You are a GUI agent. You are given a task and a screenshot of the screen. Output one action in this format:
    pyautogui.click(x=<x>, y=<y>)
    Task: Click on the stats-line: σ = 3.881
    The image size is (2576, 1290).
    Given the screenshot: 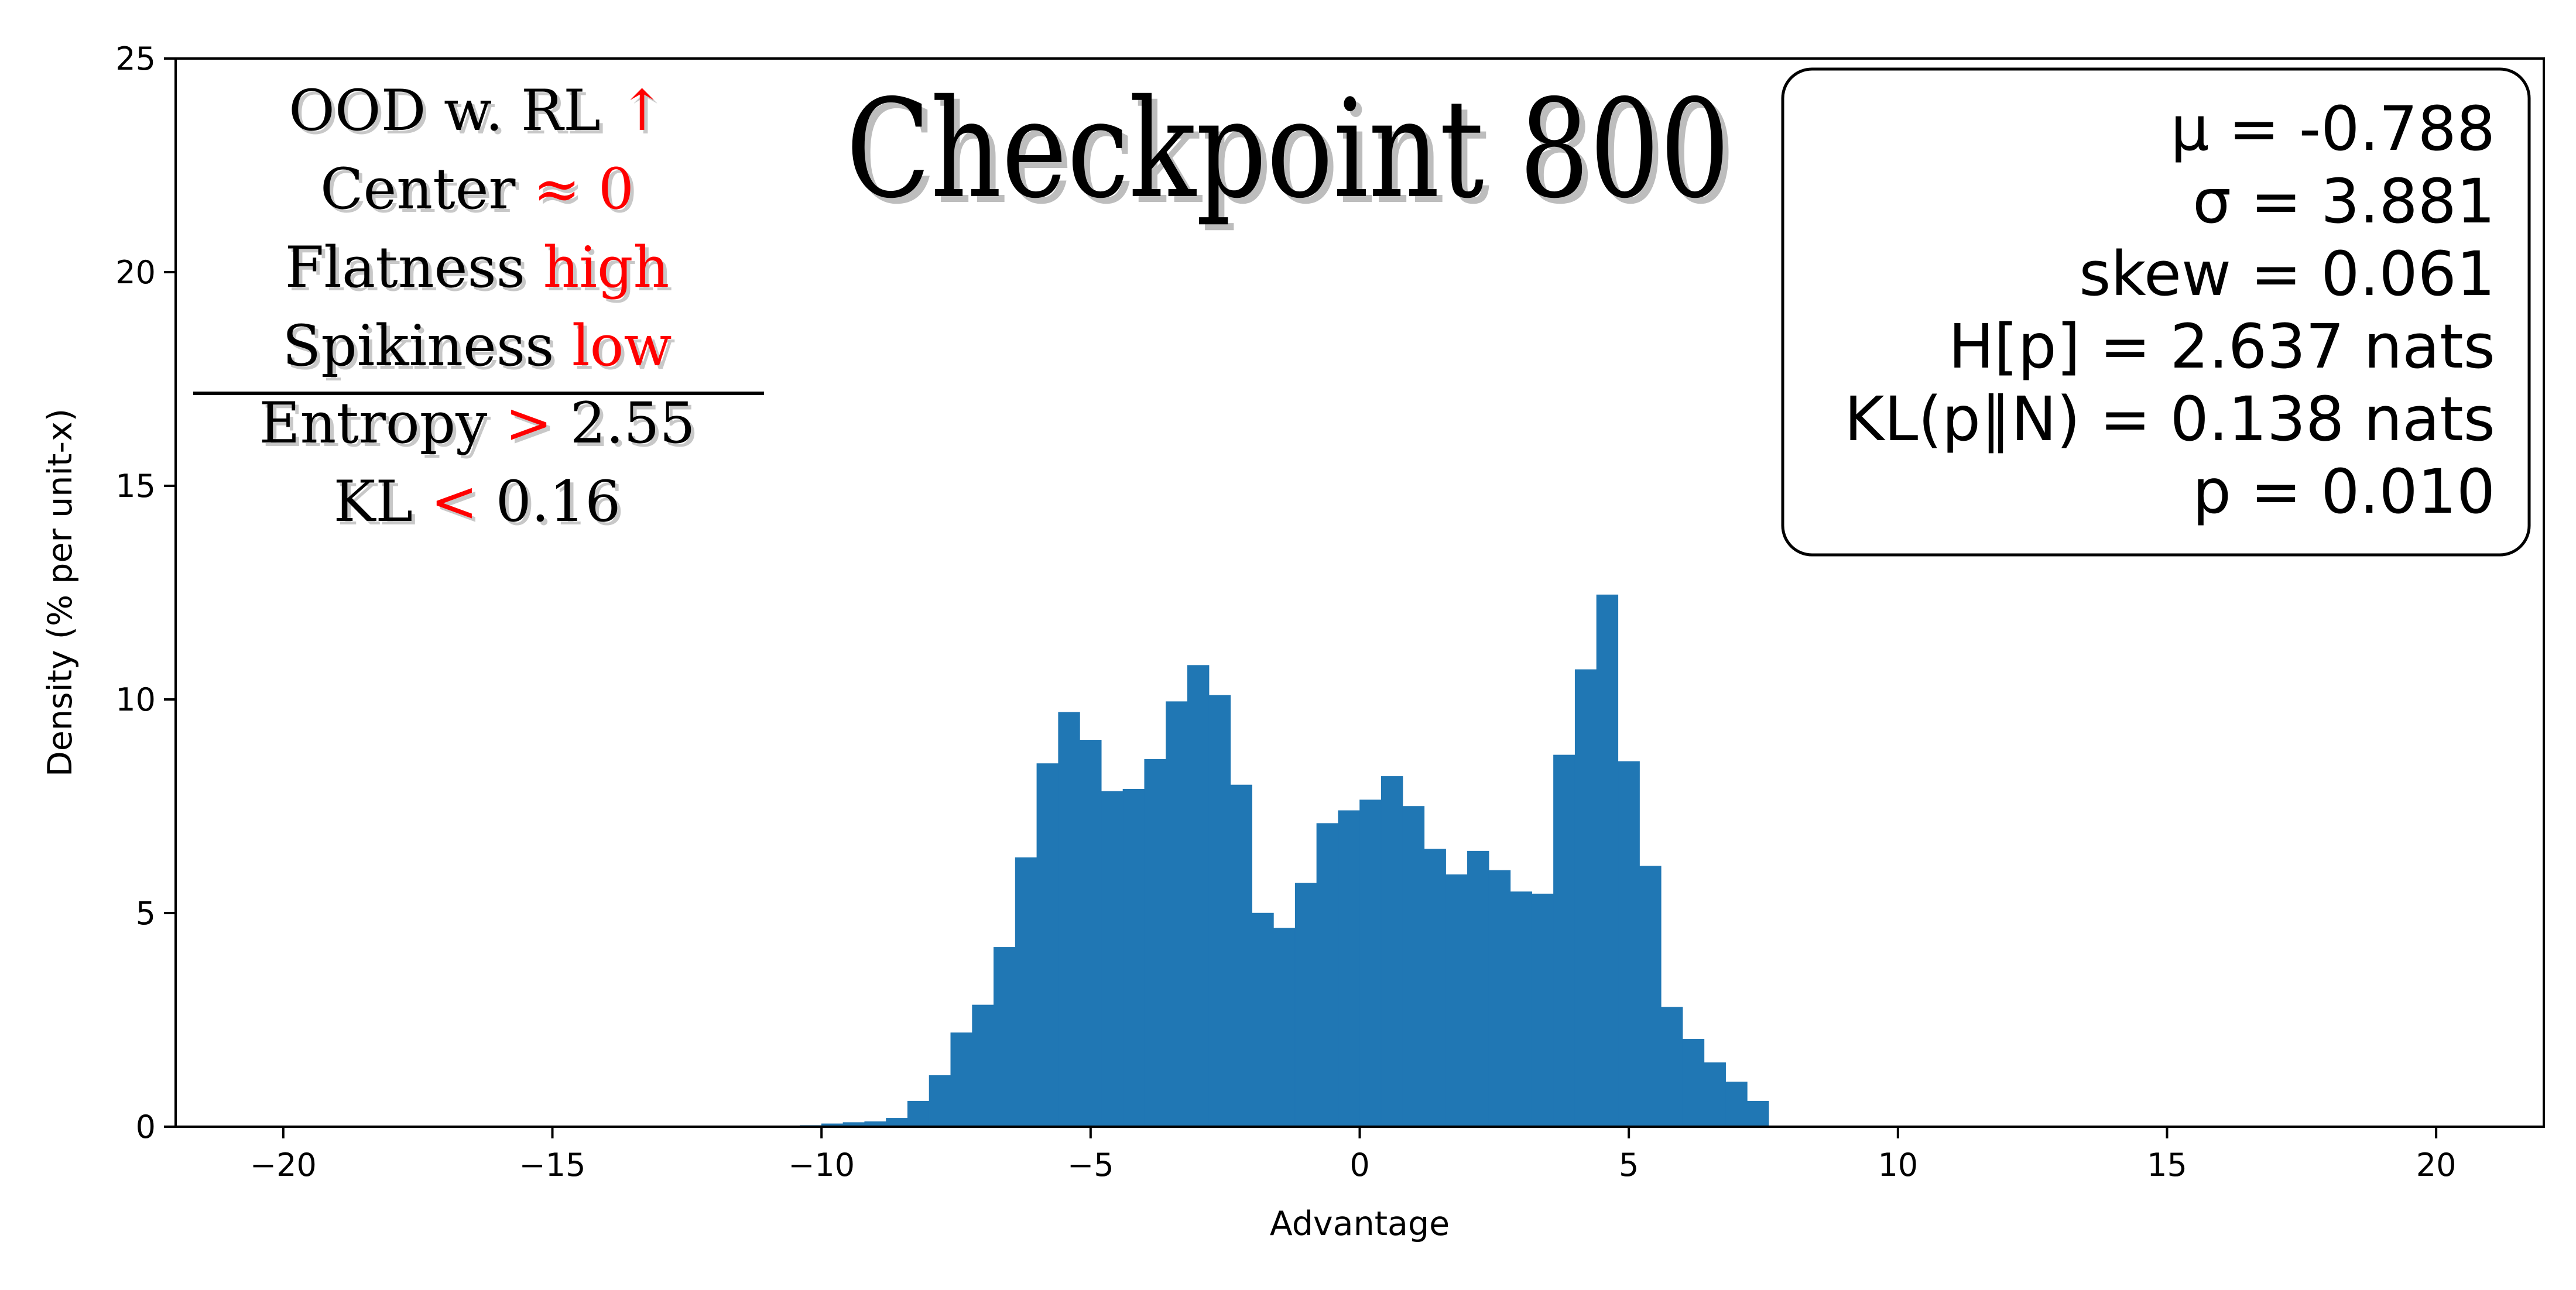 What is the action you would take?
    pyautogui.click(x=2344, y=201)
    